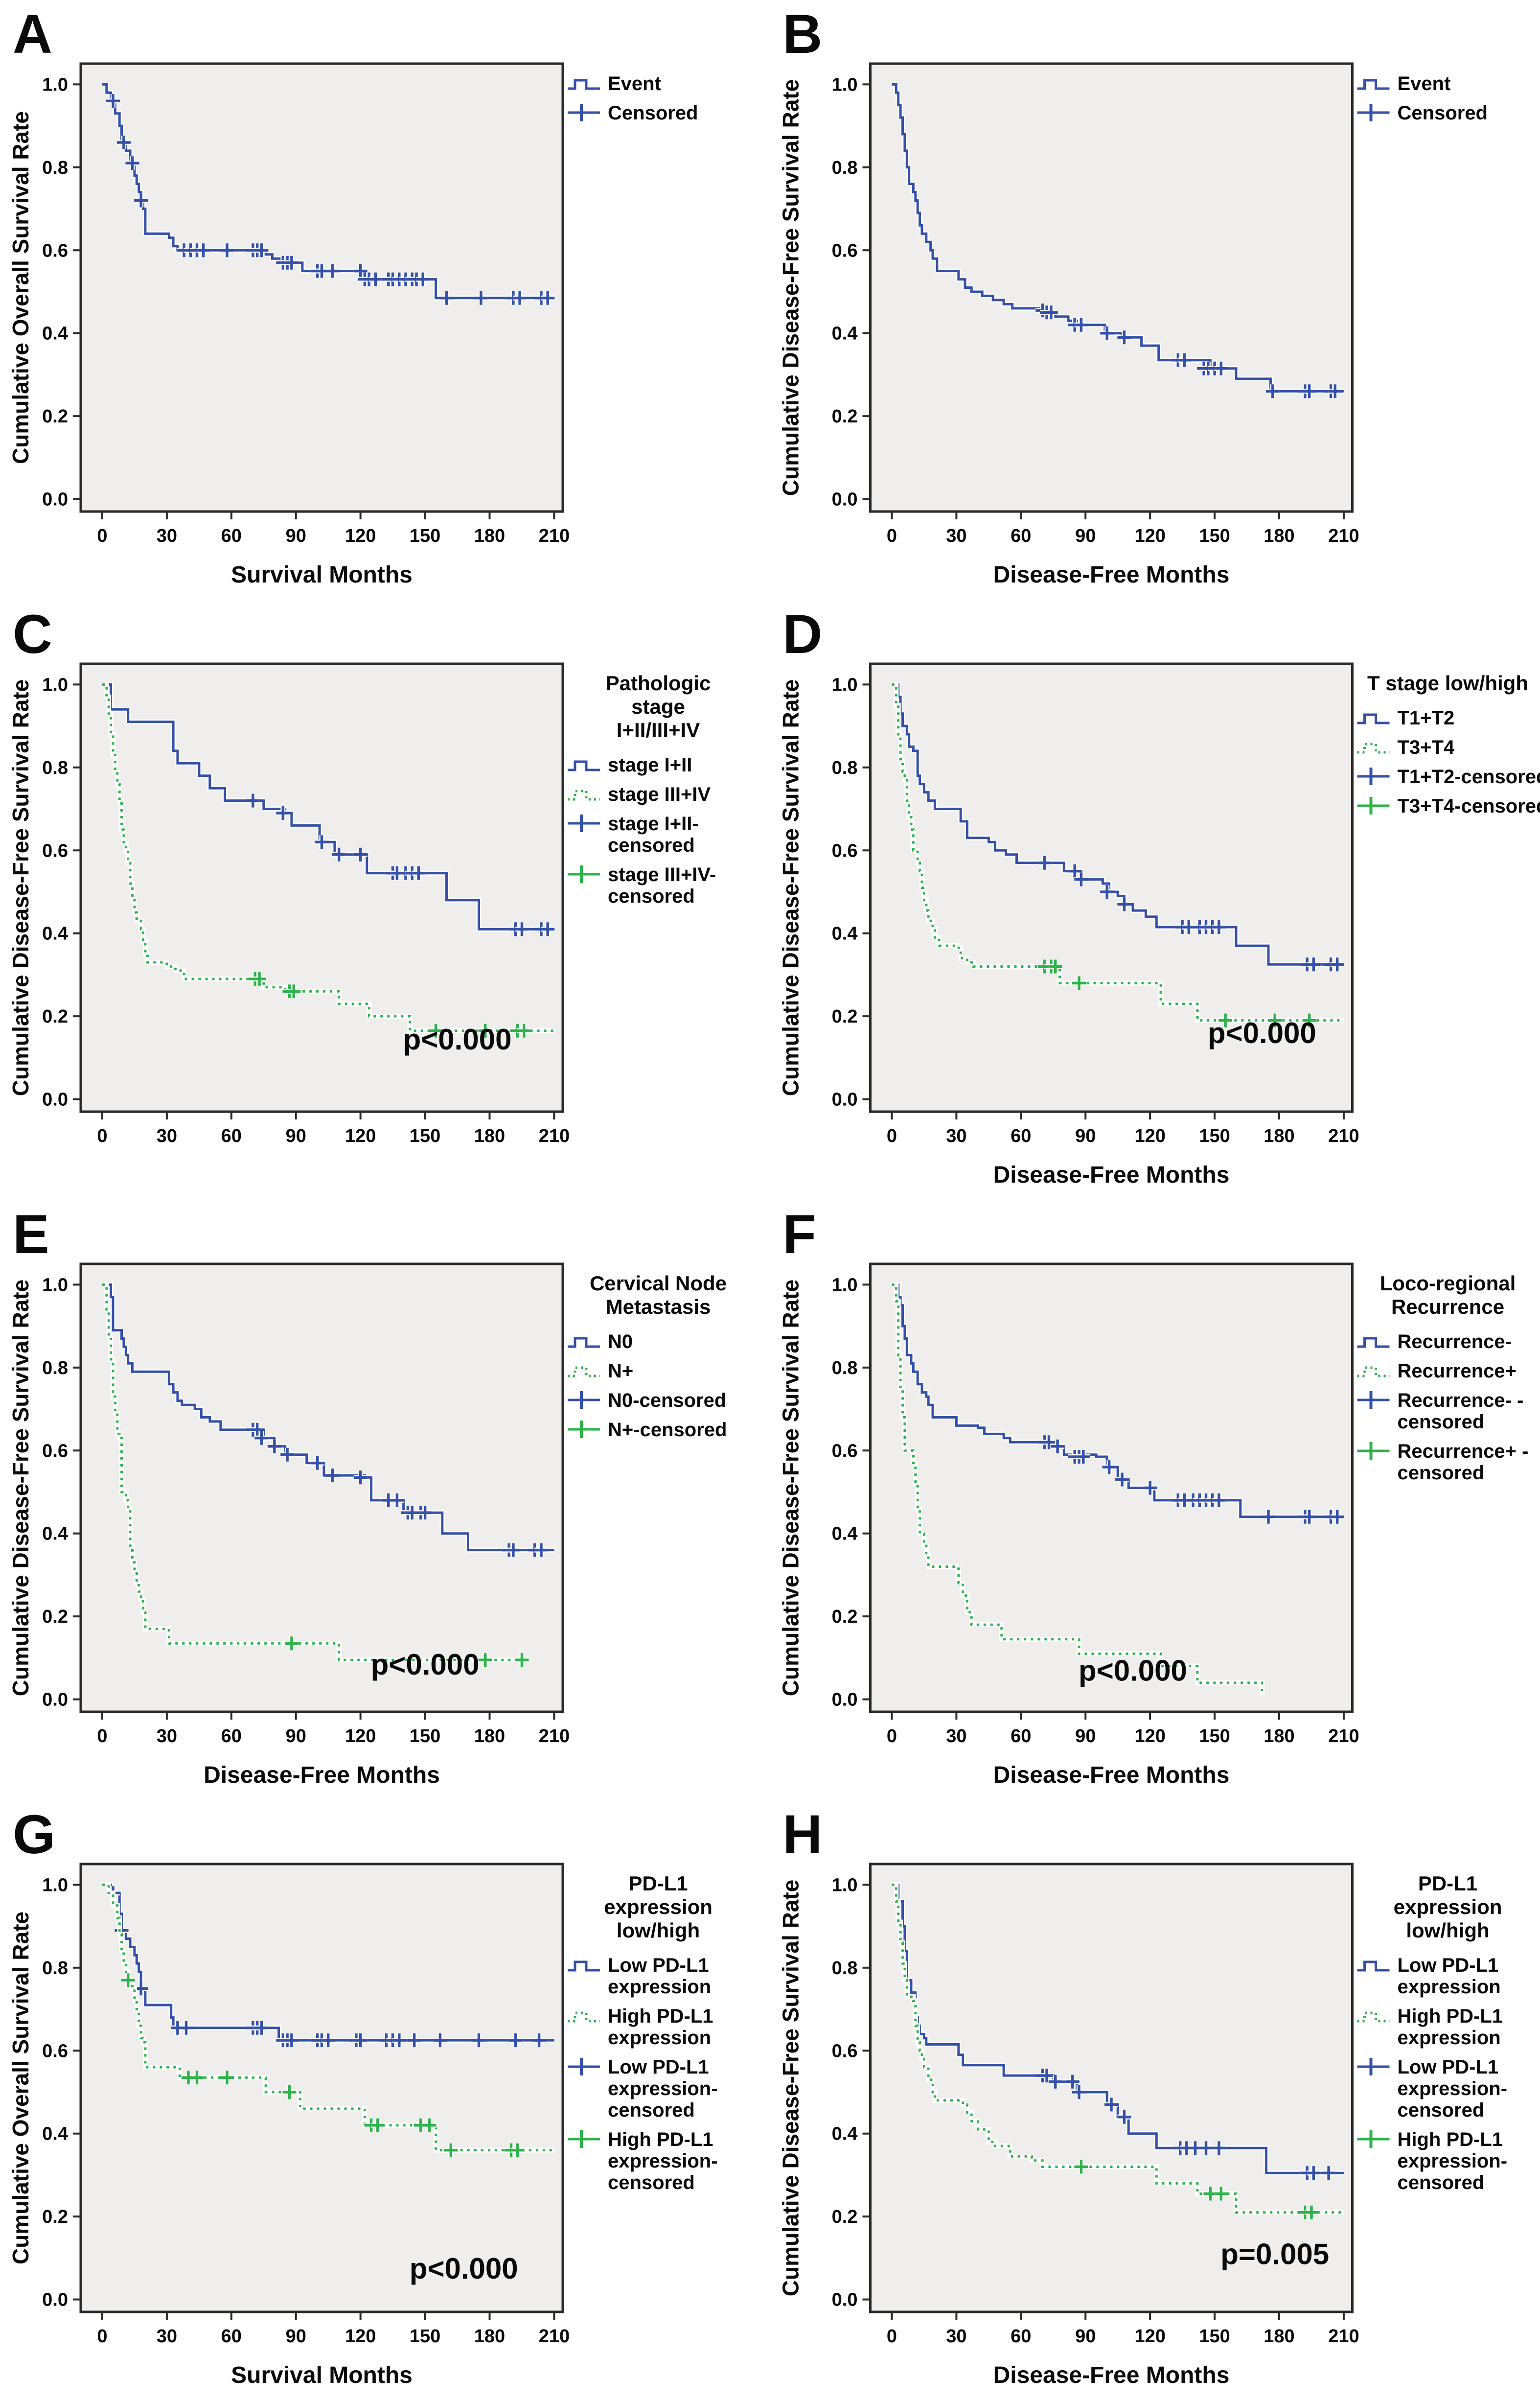  What do you see at coordinates (1190, 914) in the screenshot?
I see `censored-marks-t1-t2` at bounding box center [1190, 914].